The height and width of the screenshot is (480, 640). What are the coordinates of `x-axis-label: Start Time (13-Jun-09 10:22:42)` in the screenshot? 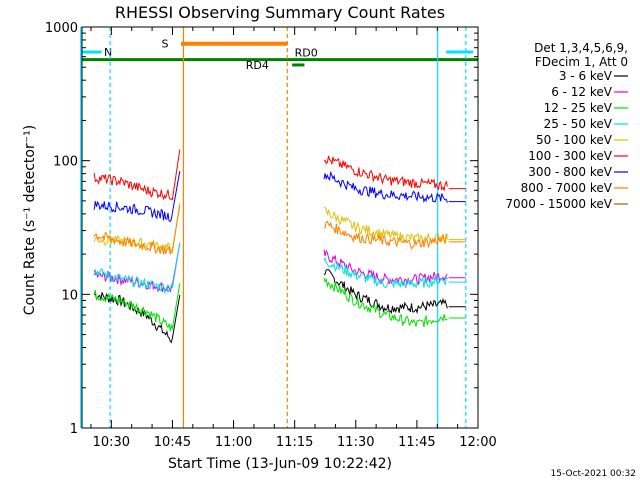 It's located at (280, 464).